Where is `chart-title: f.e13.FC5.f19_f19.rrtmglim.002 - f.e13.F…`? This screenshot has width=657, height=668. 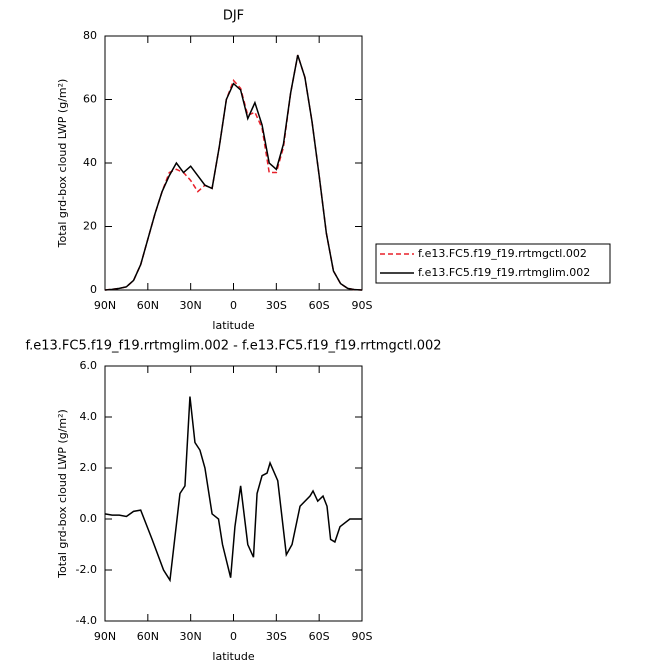
chart-title: f.e13.FC5.f19_f19.rrtmglim.002 - f.e13.F… is located at coordinates (233, 346).